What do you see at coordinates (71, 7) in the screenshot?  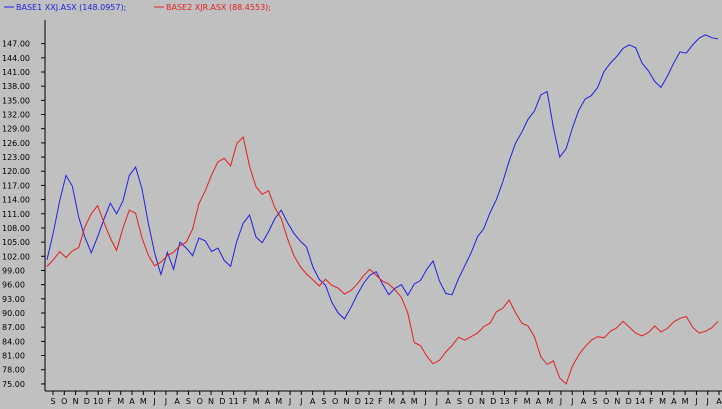 I see `legend-entry-base1: BASE1 XXJ.ASX (148.0957);` at bounding box center [71, 7].